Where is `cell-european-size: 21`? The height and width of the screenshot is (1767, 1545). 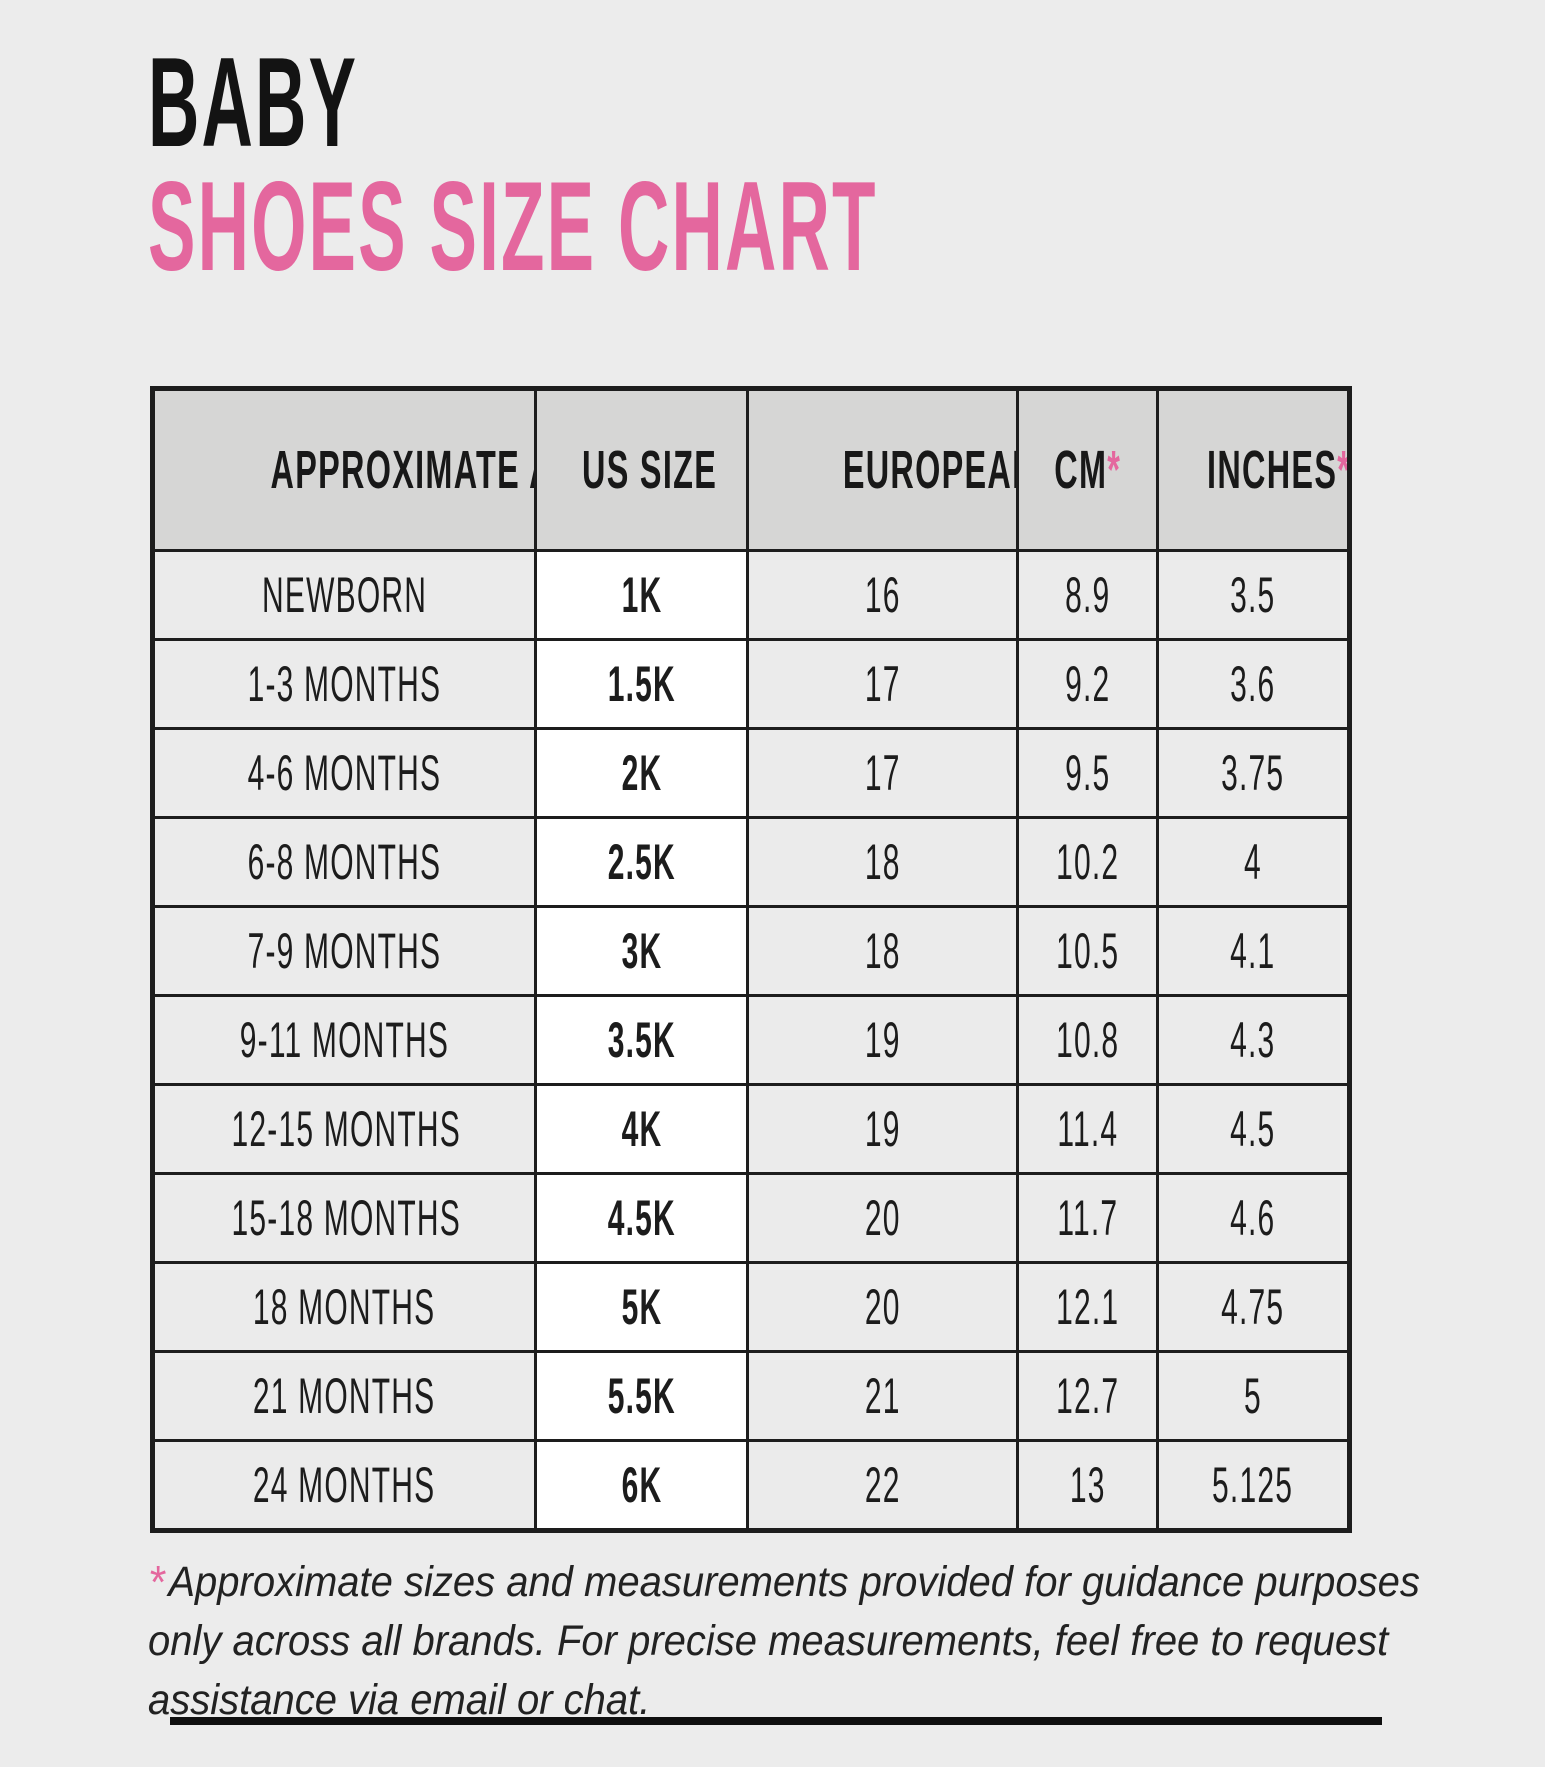
cell-european-size: 21 is located at coordinates (882, 1396).